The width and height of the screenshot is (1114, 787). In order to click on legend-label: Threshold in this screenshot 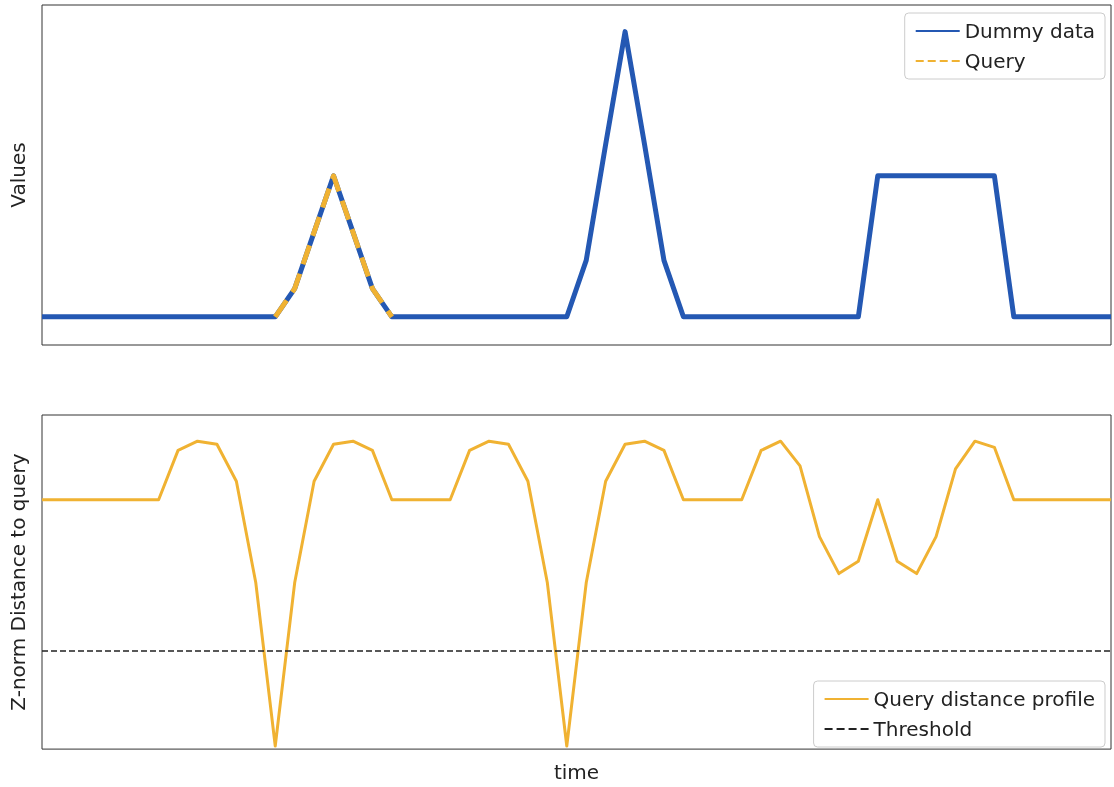, I will do `click(922, 729)`.